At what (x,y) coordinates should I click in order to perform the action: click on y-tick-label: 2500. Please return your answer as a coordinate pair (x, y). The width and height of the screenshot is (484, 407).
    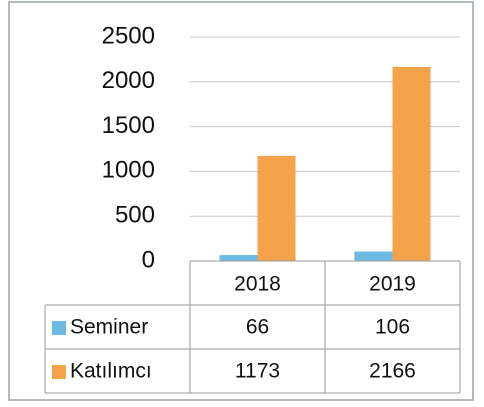
    Looking at the image, I should click on (128, 35).